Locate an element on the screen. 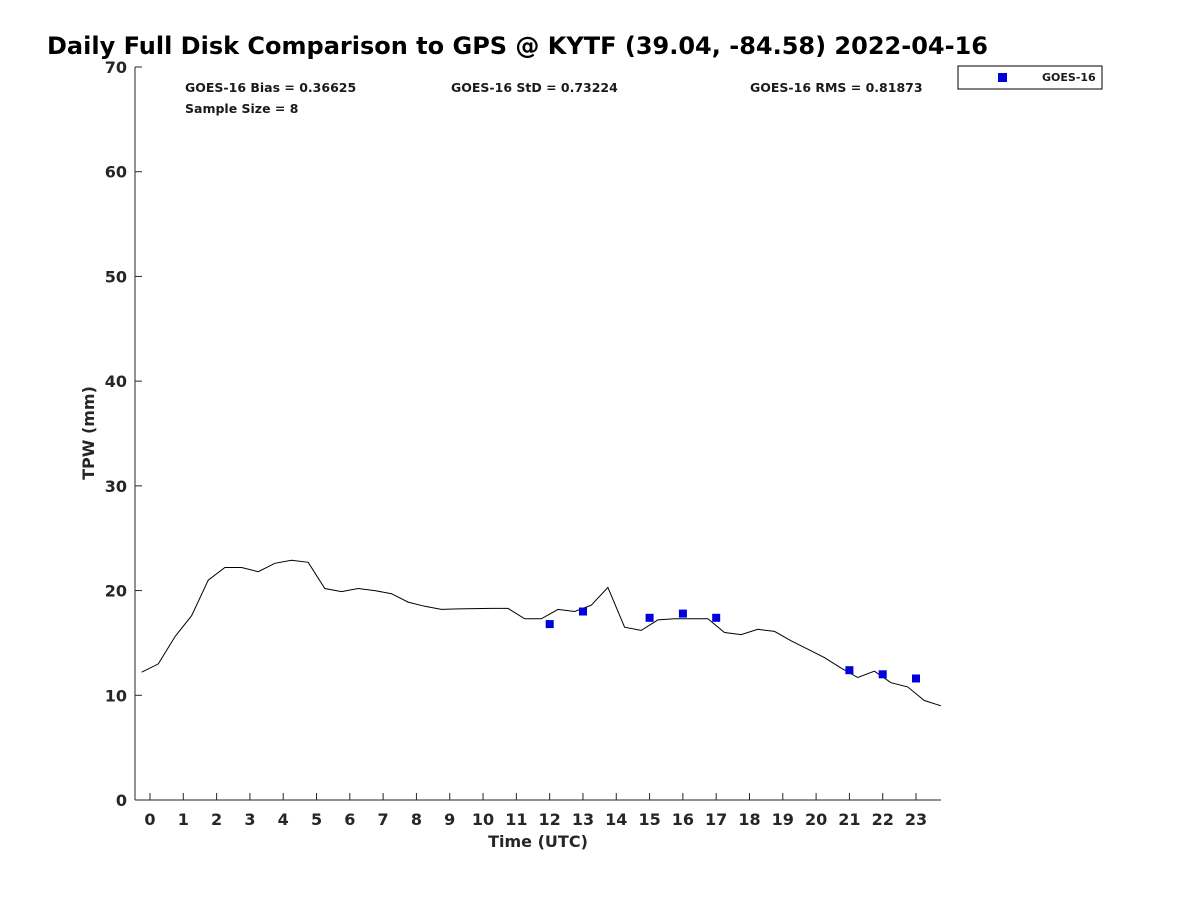  series-layer is located at coordinates (541, 633).